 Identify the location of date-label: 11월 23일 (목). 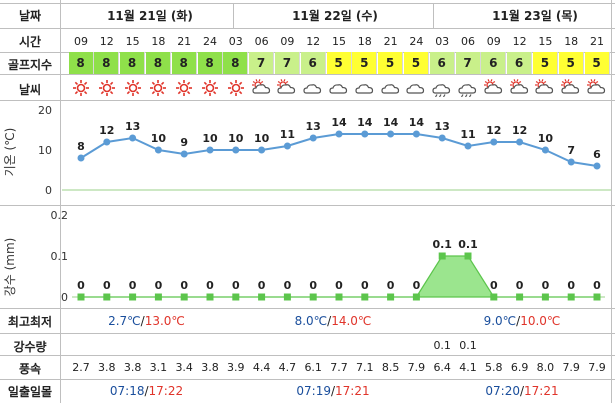
(535, 16).